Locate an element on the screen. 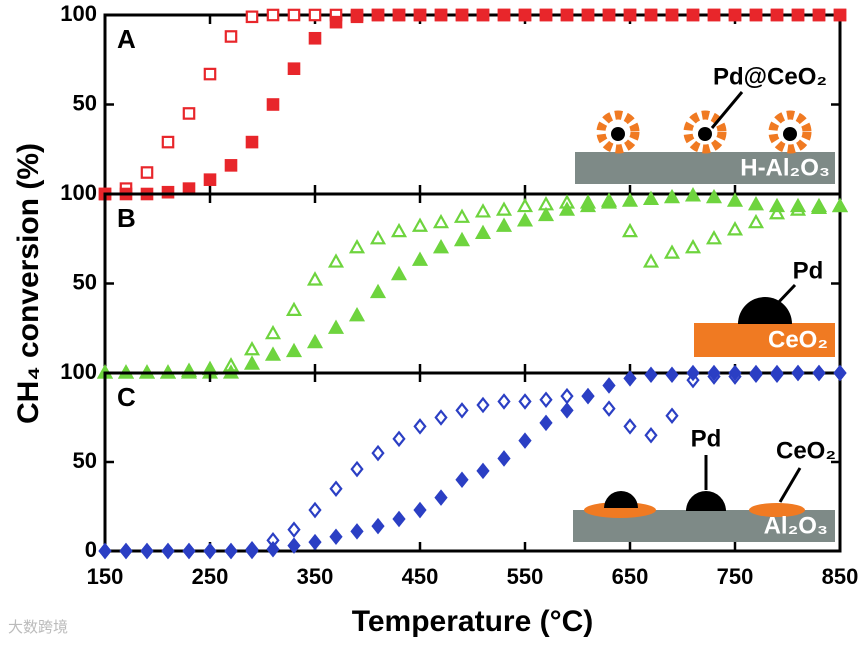 The width and height of the screenshot is (866, 645). x-tick-label: 350 is located at coordinates (315, 576).